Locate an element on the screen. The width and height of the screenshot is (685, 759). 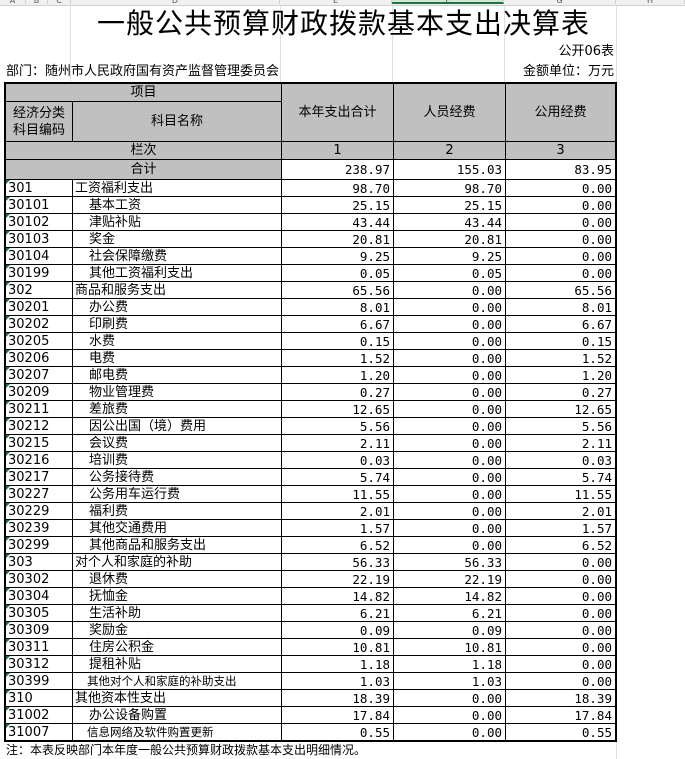
row-personnel: 1.03 is located at coordinates (450, 681).